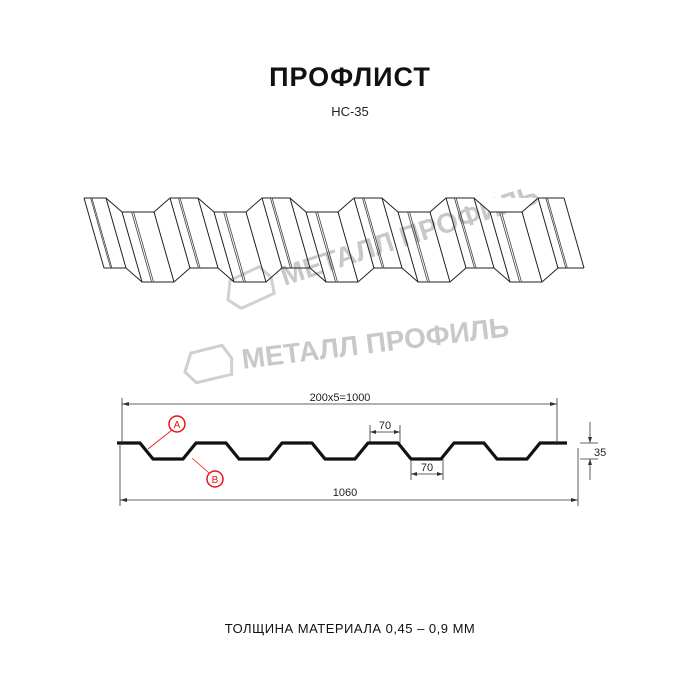  I want to click on profile-line, so click(342, 451).